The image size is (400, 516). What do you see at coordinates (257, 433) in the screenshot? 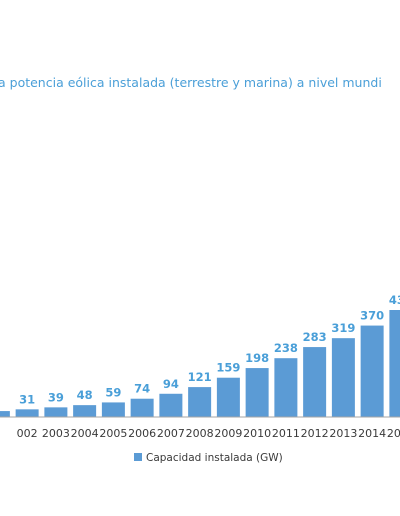
I see `x-tick-2010: 2010` at bounding box center [257, 433].